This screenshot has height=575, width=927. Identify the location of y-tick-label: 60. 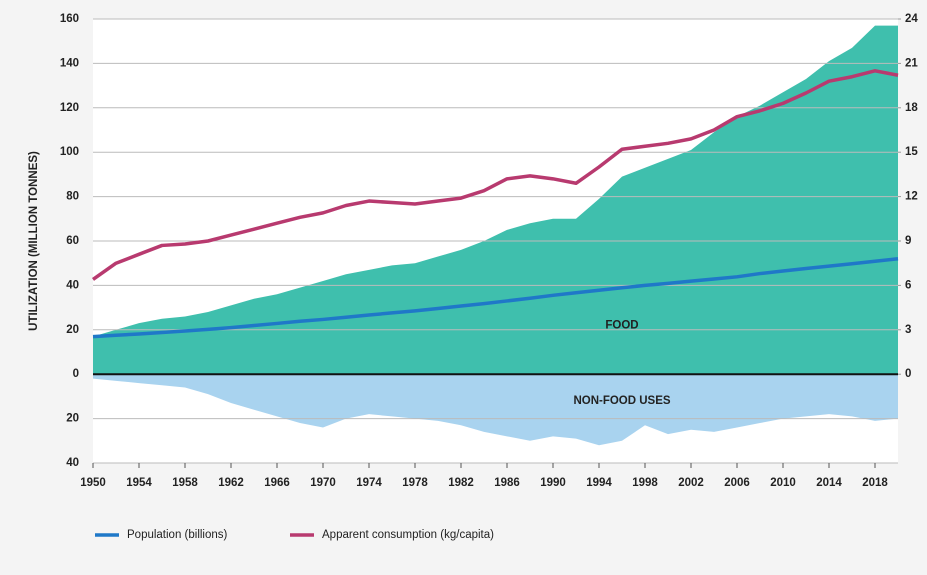
(72, 241).